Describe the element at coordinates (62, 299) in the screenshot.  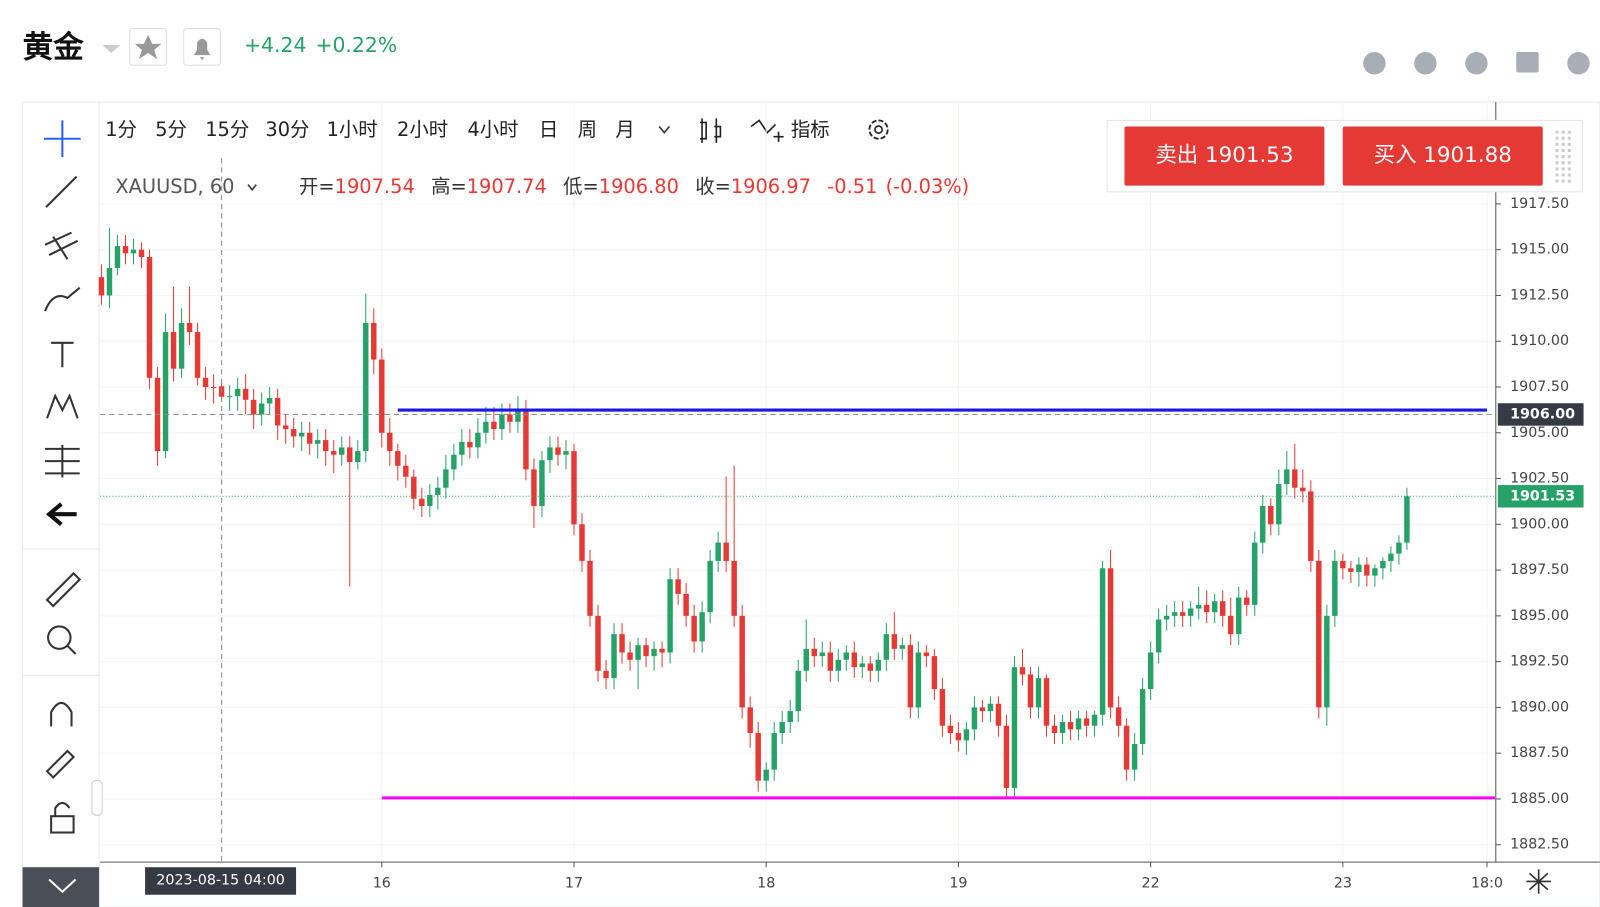
I see `brush-tool` at that location.